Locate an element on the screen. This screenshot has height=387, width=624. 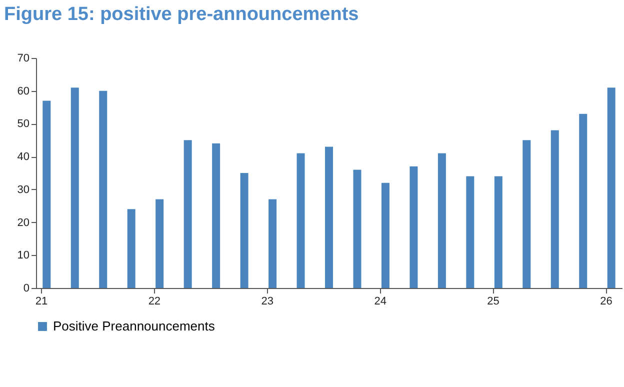
y-tick-label: 30 is located at coordinates (23, 190).